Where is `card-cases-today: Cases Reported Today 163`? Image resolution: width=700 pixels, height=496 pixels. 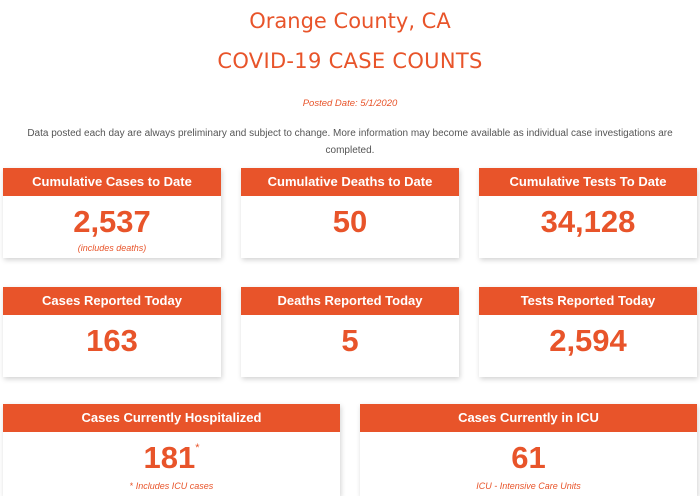 card-cases-today: Cases Reported Today 163 is located at coordinates (112, 332).